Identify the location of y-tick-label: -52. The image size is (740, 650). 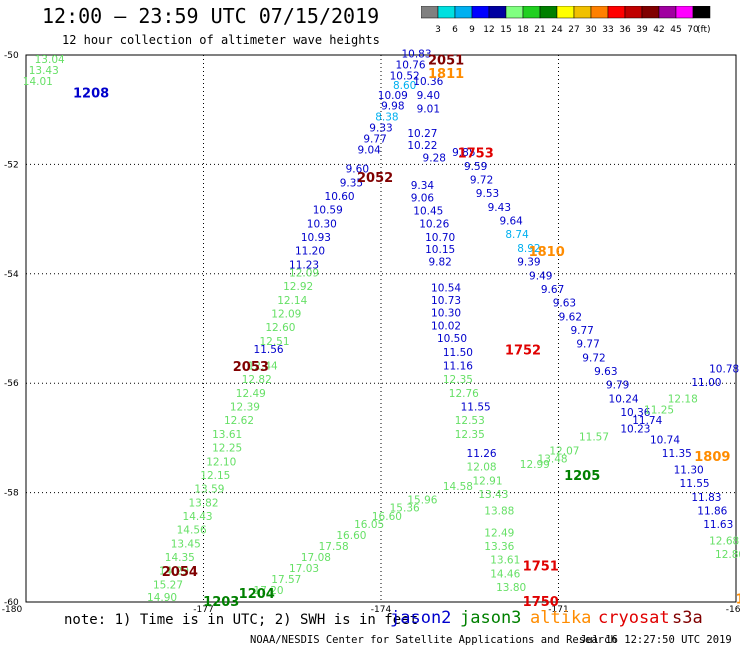
(11, 165).